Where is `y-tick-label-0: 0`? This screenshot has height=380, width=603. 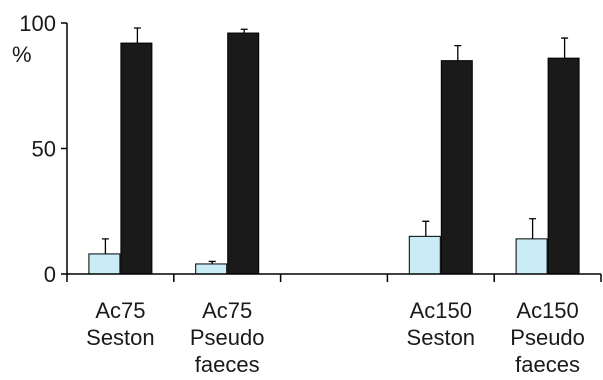
y-tick-label-0: 0 is located at coordinates (50, 274).